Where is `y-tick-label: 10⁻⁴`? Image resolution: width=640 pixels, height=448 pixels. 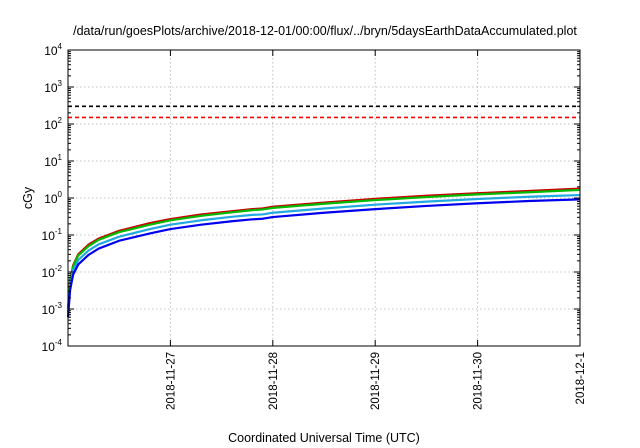
y-tick-label: 10⁻⁴ is located at coordinates (52, 346).